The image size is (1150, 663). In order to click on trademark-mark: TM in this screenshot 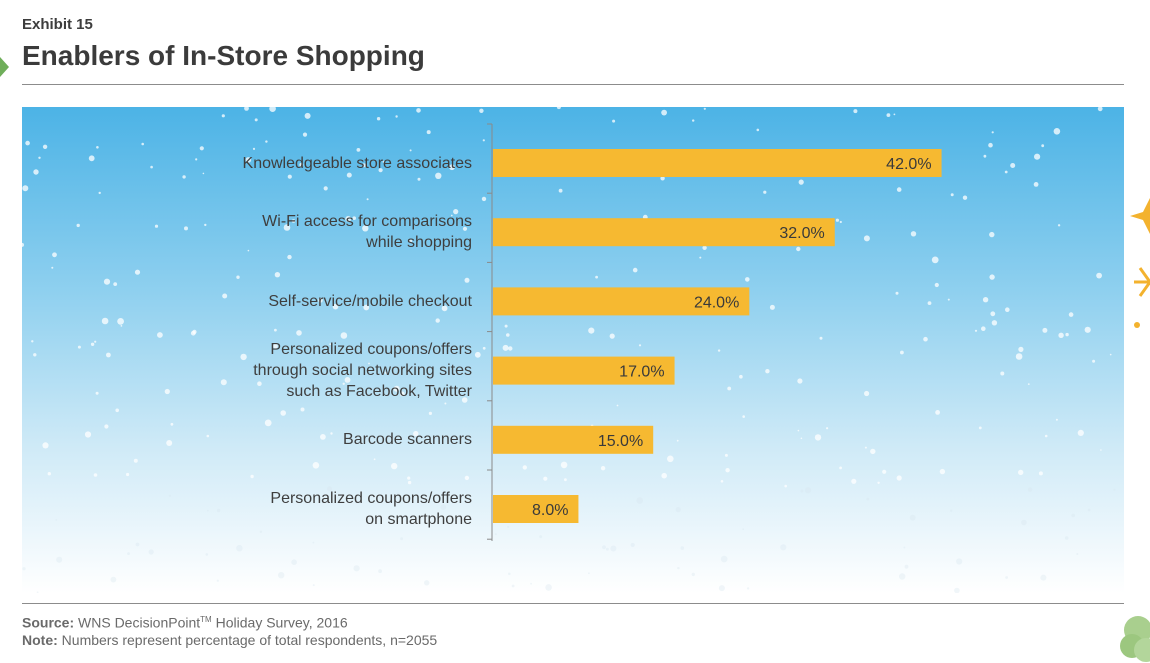, I will do `click(206, 619)`.